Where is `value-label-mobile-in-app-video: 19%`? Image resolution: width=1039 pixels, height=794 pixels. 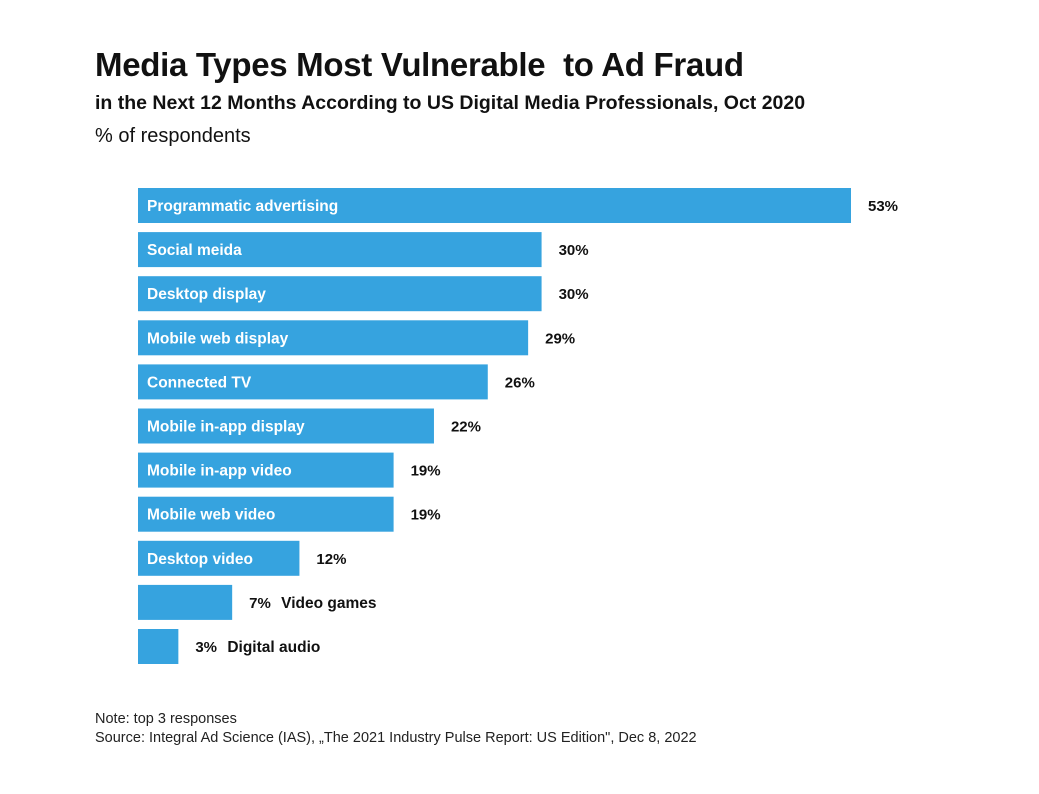
value-label-mobile-in-app-video: 19% is located at coordinates (426, 471).